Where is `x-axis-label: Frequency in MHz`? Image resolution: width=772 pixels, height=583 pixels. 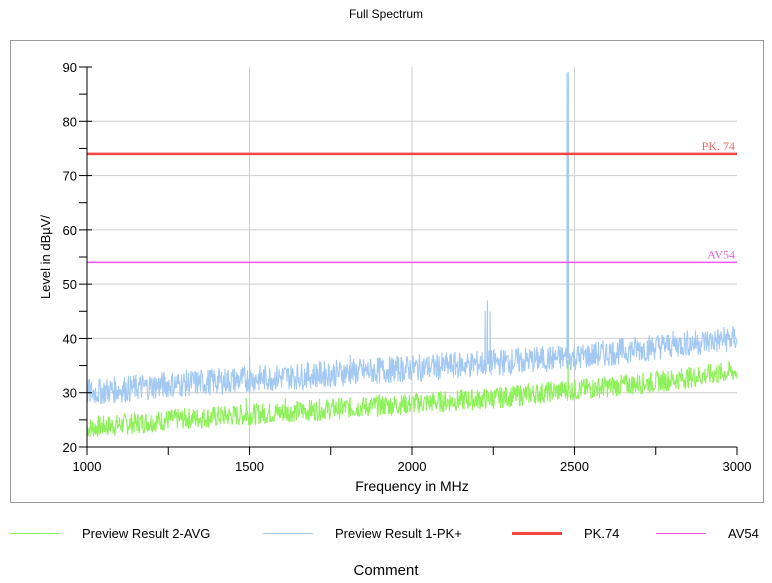
x-axis-label: Frequency in MHz is located at coordinates (412, 486).